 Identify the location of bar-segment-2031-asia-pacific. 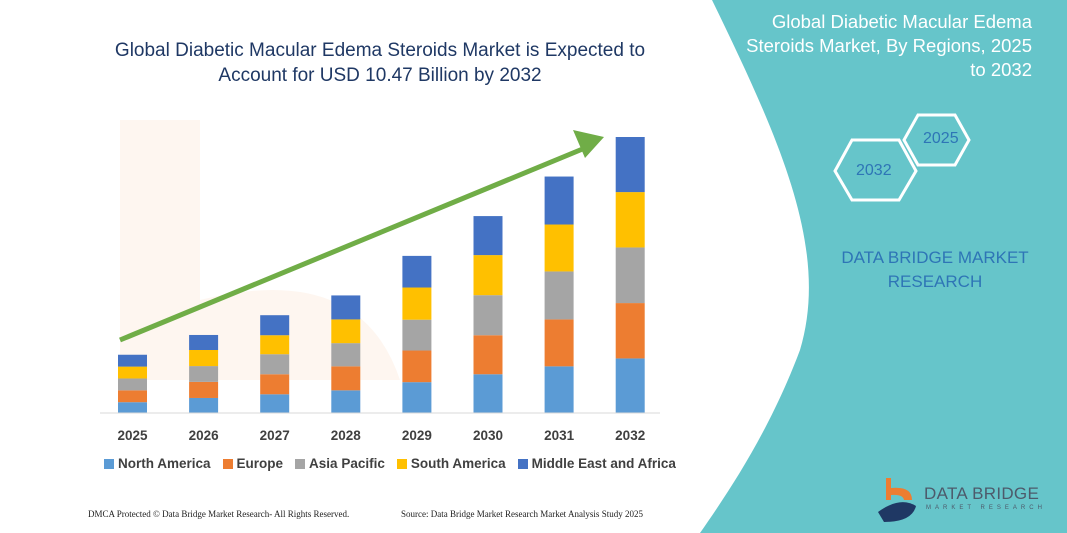
(559, 295).